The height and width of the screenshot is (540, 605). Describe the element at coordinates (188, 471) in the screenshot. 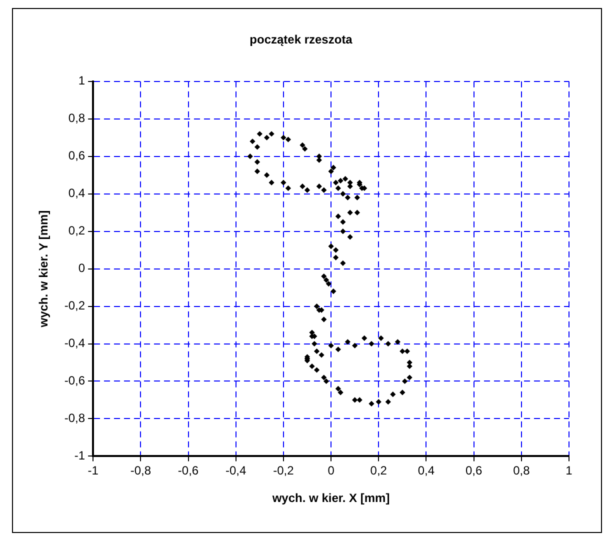

I see `x-tick-label: -0,6` at that location.